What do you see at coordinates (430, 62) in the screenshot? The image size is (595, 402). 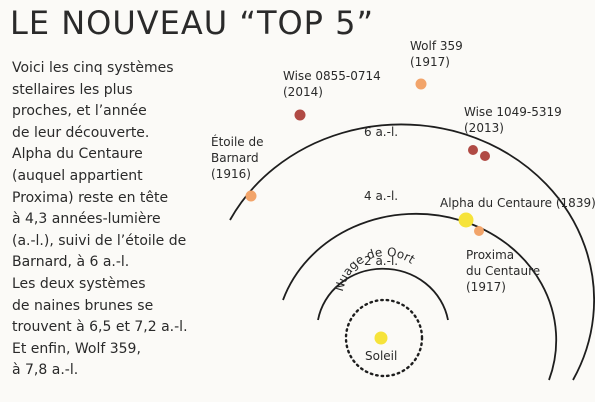 I see `wolf-359-year: (1917)` at bounding box center [430, 62].